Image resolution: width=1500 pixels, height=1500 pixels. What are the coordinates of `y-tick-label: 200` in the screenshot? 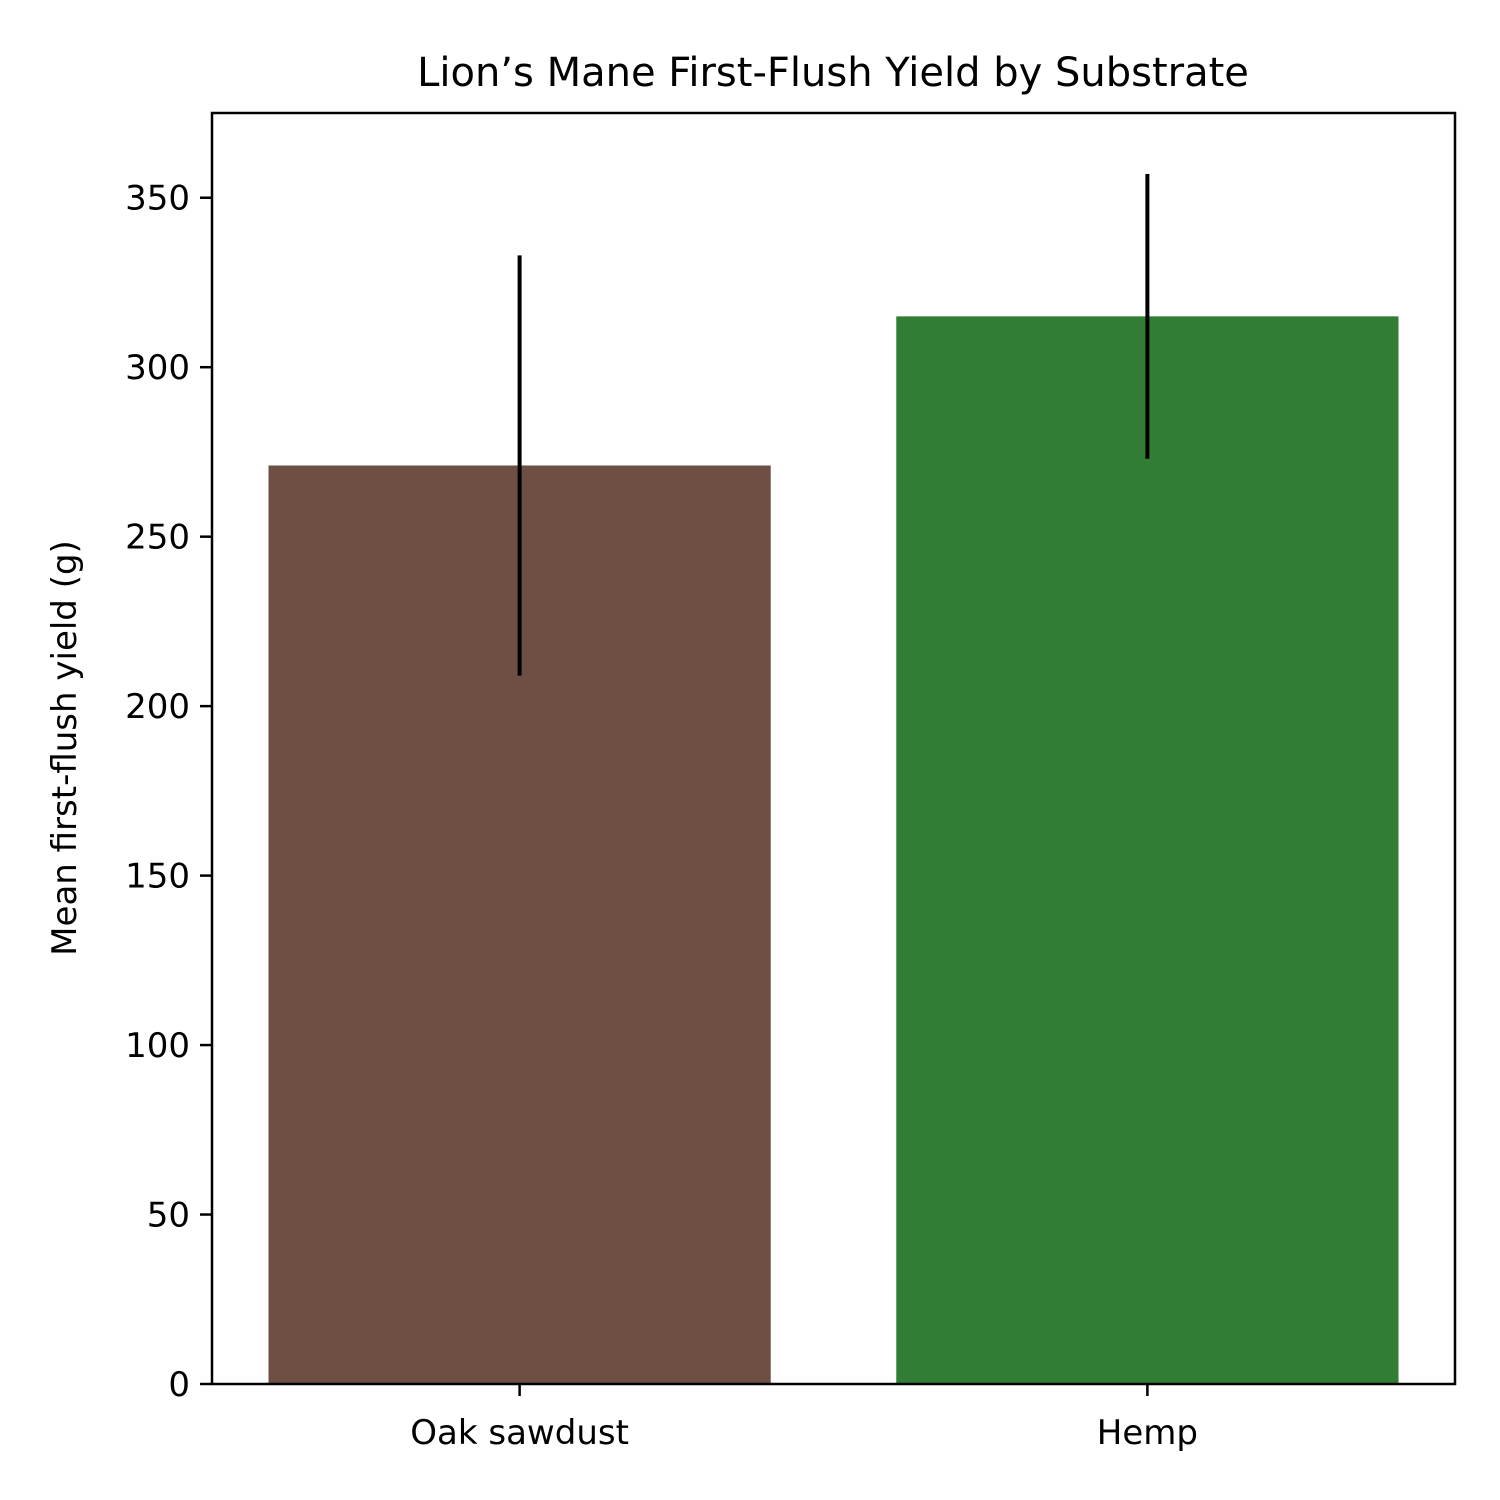 It's located at (157, 707).